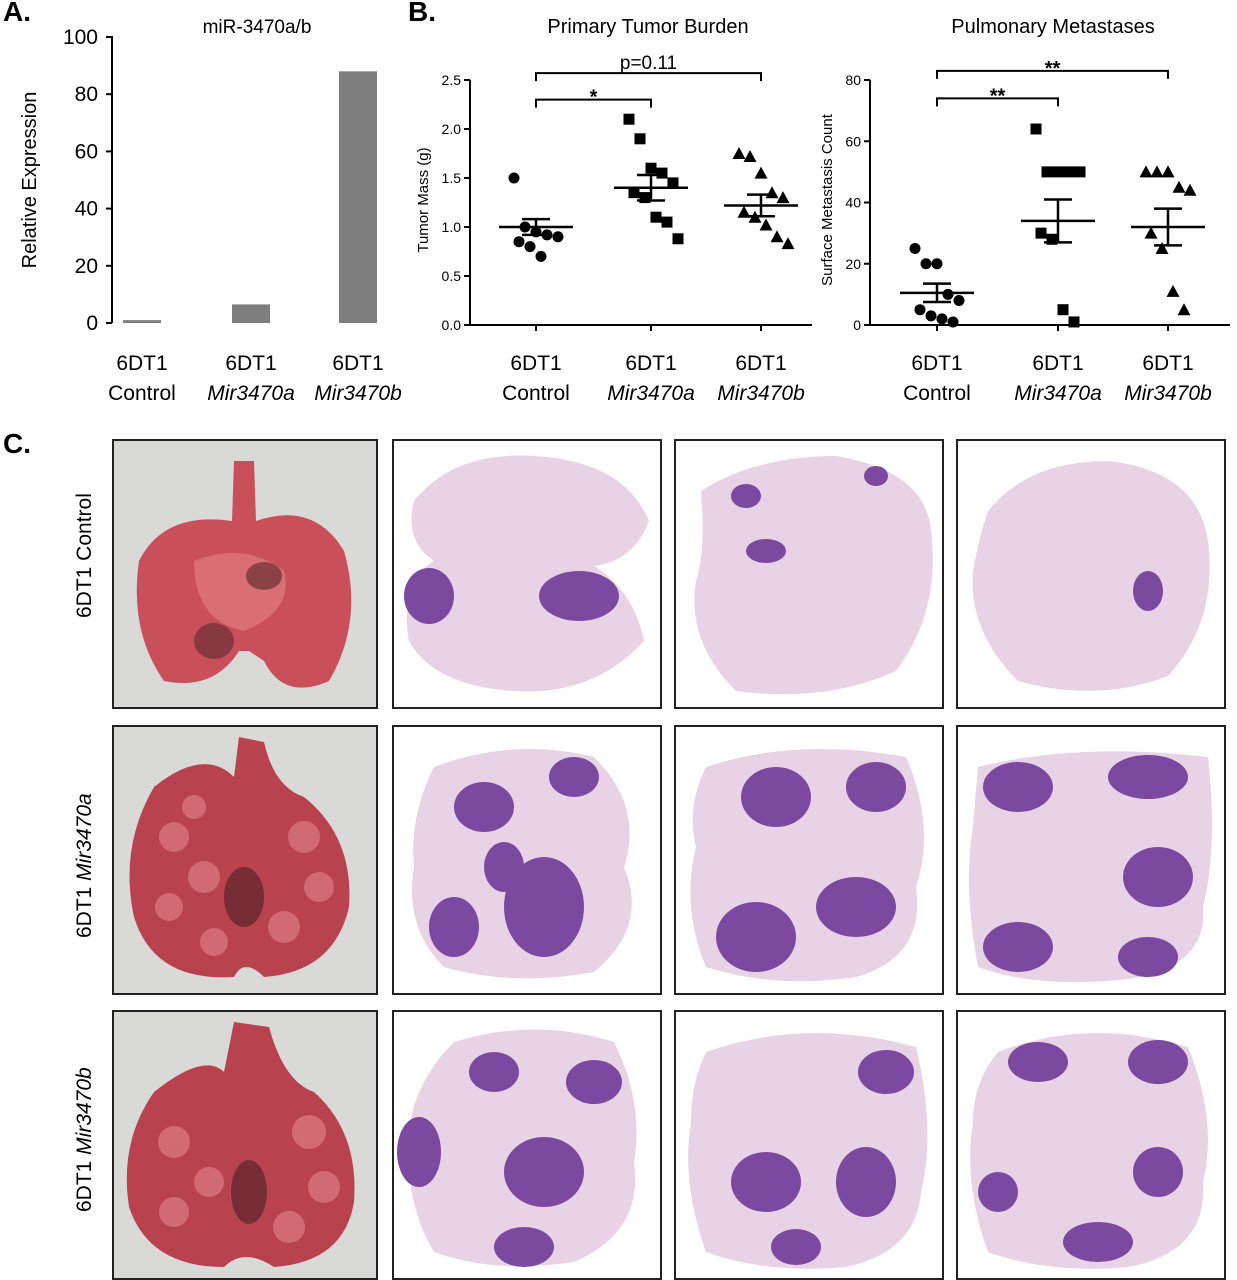 This screenshot has width=1237, height=1280. What do you see at coordinates (17, 13) in the screenshot?
I see `panel-letter-a: A.` at bounding box center [17, 13].